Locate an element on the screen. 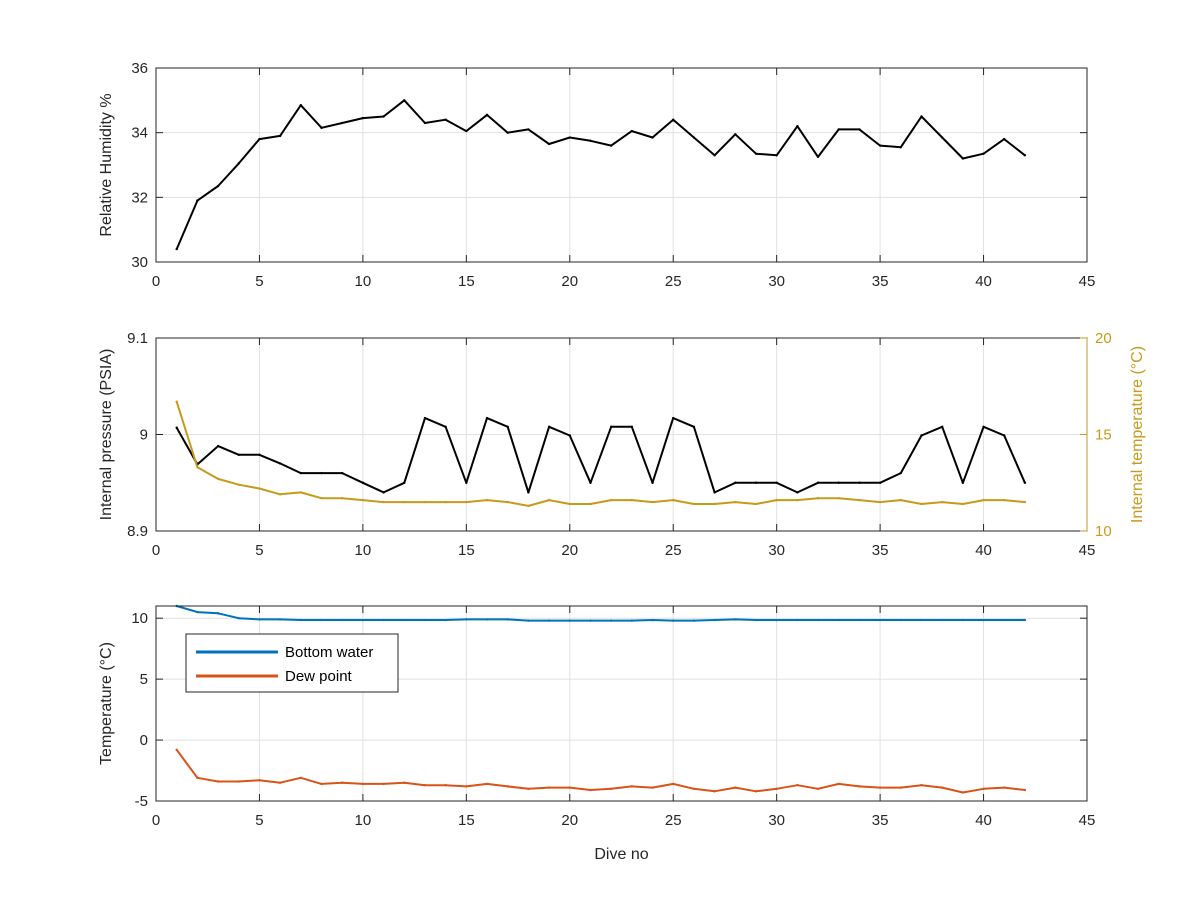 The image size is (1200, 900). legend: Bottom water Dew point is located at coordinates (292, 663).